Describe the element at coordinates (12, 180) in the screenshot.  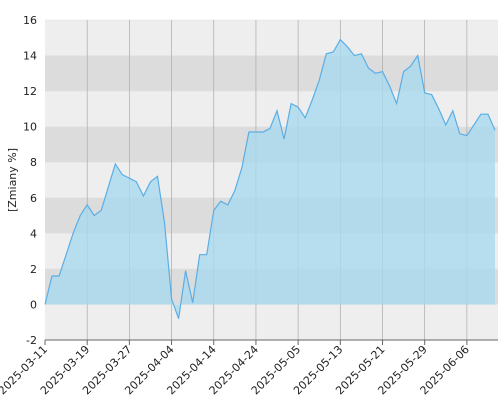
I see `y-axis-label: [Zmiany %]` at that location.